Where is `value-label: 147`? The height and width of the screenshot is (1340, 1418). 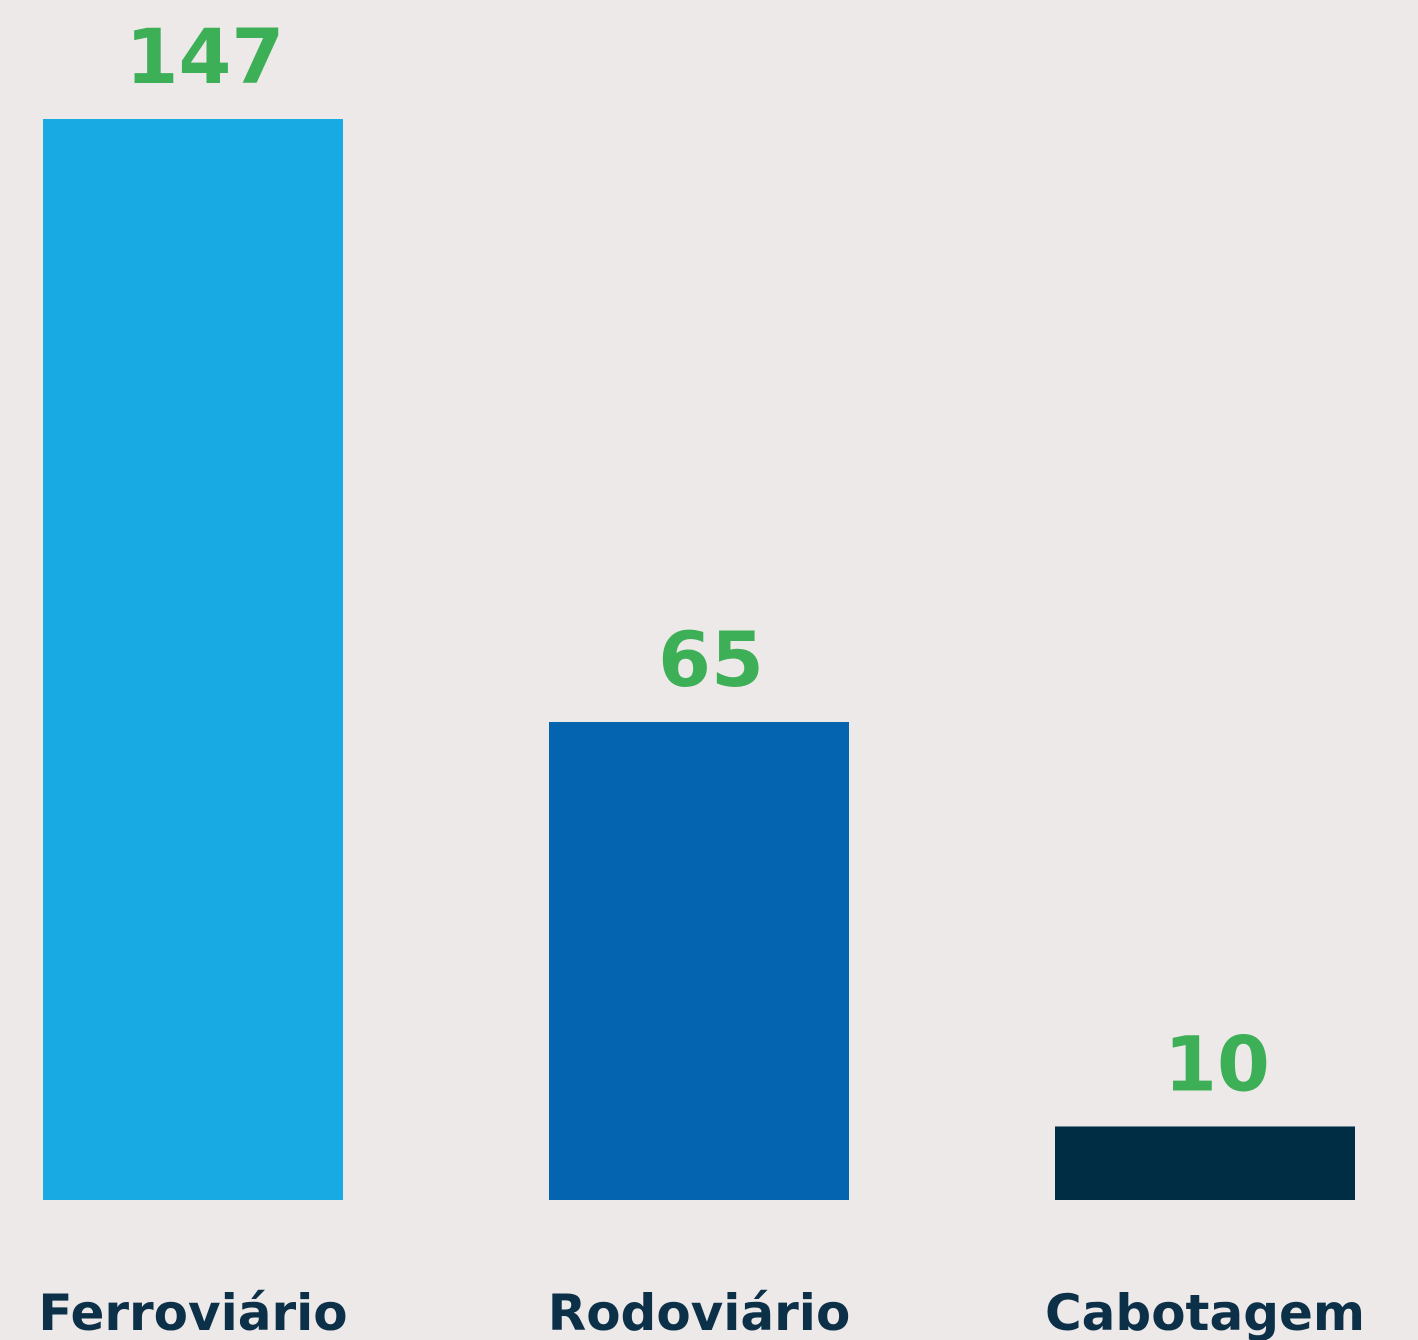 value-label: 147 is located at coordinates (205, 56).